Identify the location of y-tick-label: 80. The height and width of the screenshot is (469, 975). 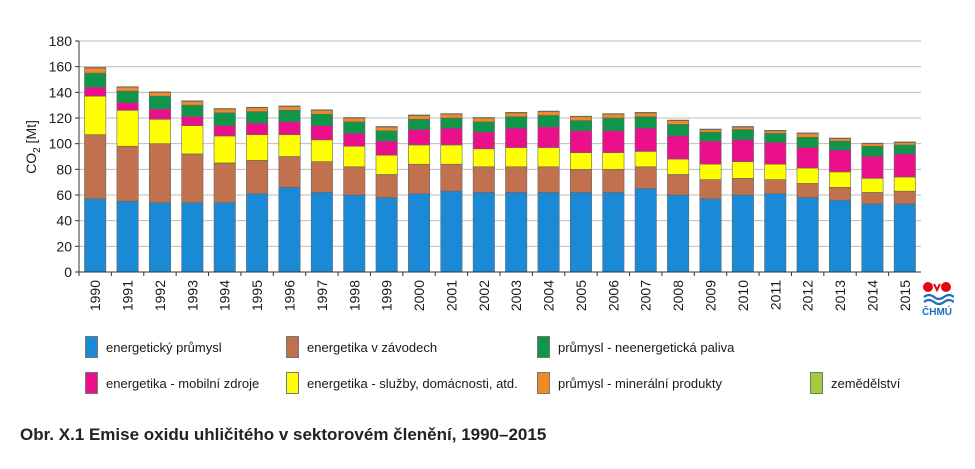
(64, 169).